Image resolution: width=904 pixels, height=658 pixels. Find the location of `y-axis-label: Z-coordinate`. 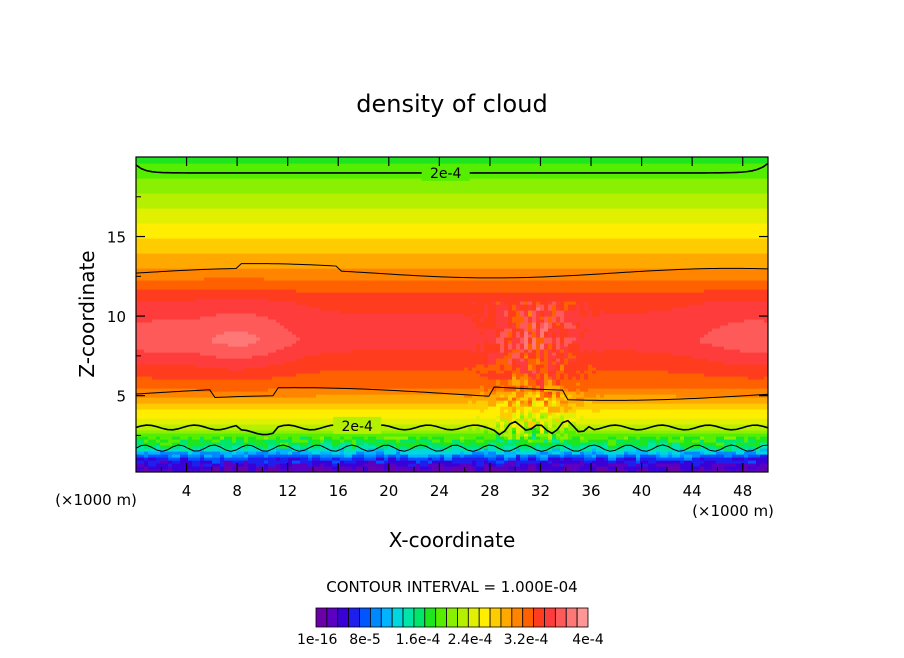

y-axis-label: Z-coordinate is located at coordinates (87, 313).